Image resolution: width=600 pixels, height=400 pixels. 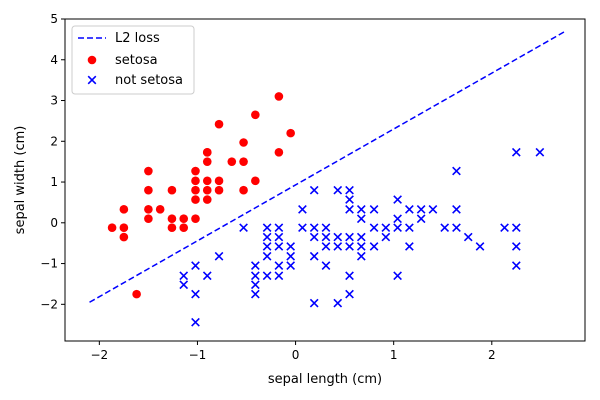 I want to click on x-tick-label: −2, so click(x=99, y=355).